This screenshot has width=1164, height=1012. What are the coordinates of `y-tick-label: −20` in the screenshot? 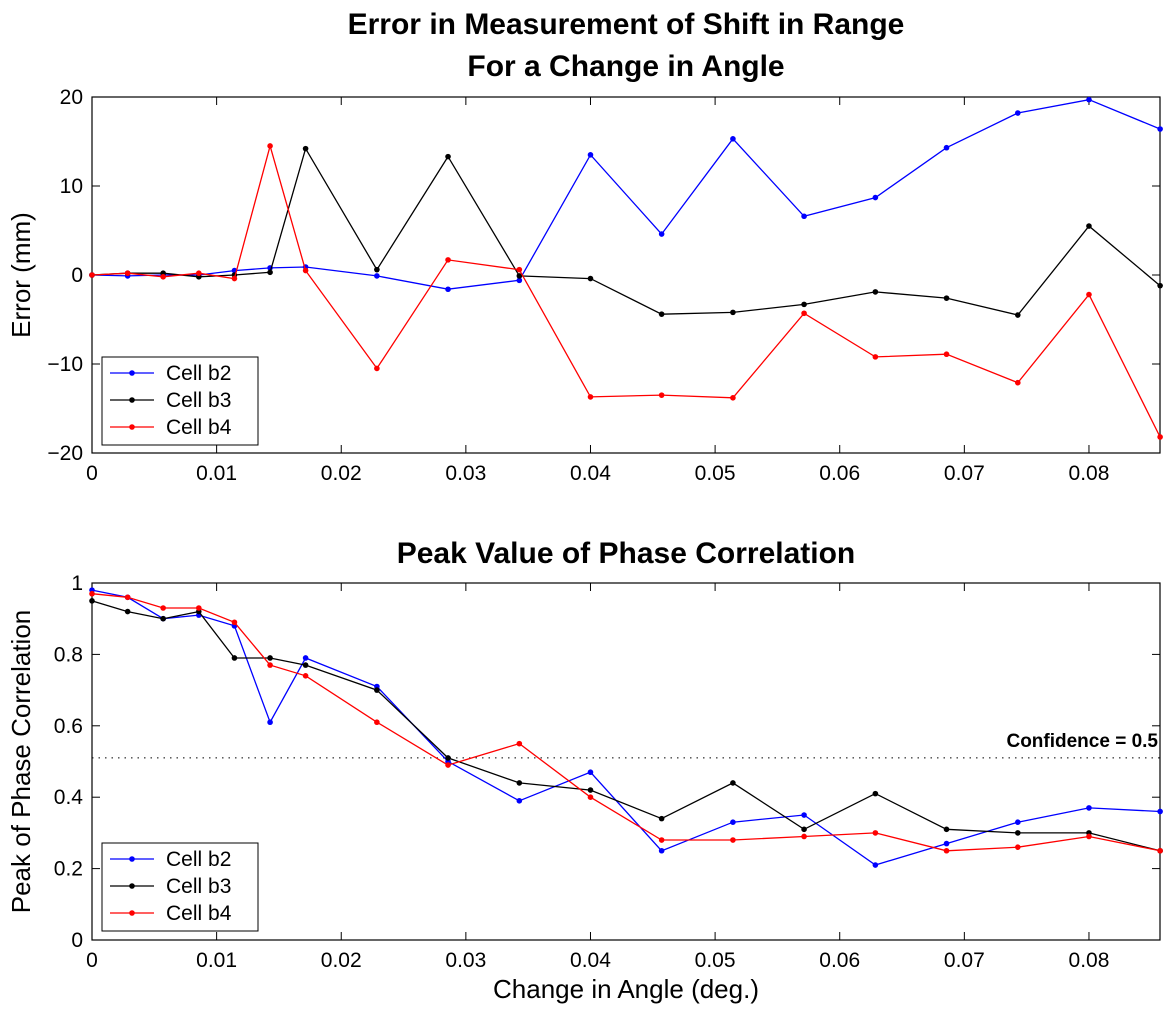 It's located at (65, 453).